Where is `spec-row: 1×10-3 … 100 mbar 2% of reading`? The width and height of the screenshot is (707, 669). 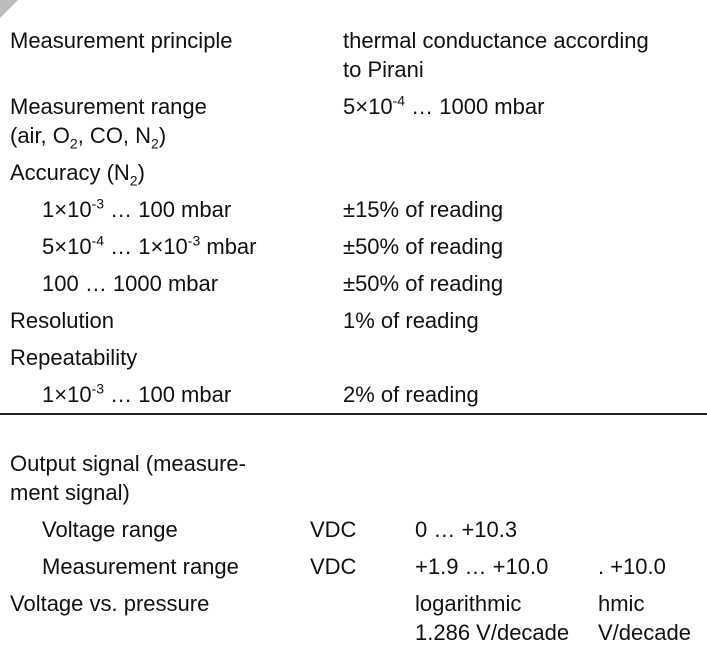 spec-row: 1×10-3 … 100 mbar 2% of reading is located at coordinates (353, 398).